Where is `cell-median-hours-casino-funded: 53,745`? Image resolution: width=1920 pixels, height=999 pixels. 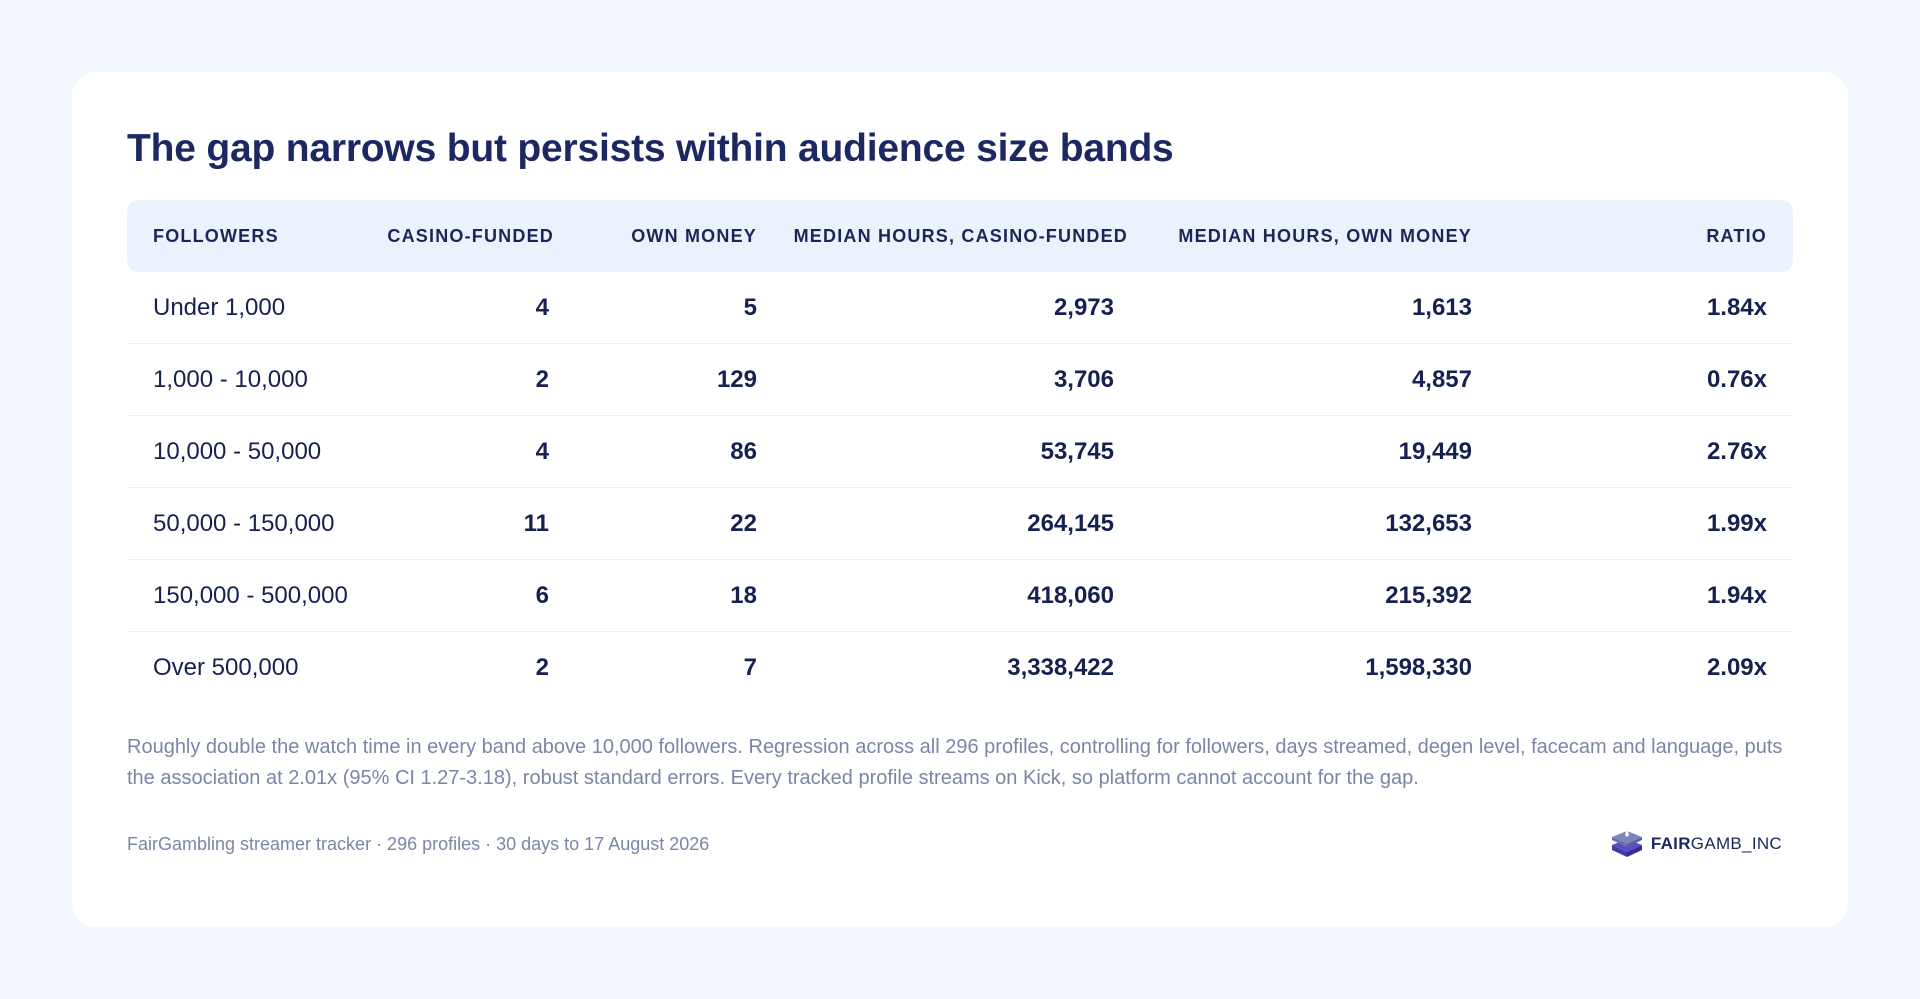
cell-median-hours-casino-funded: 53,745 is located at coordinates (942, 452).